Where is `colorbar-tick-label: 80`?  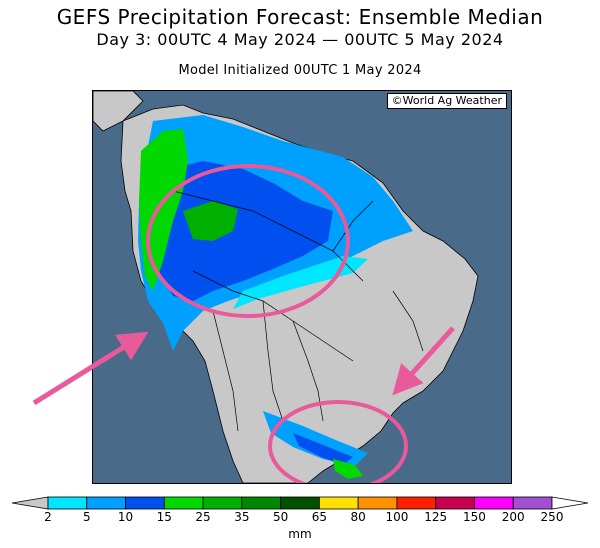
colorbar-tick-label: 80 is located at coordinates (358, 517).